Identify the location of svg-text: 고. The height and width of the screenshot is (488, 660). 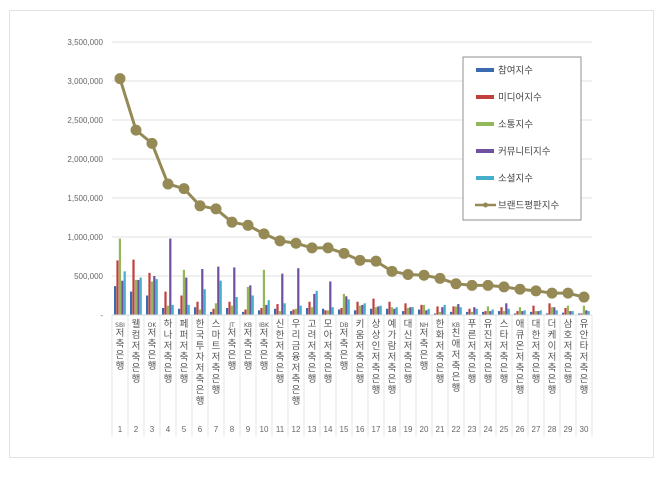
(312, 324).